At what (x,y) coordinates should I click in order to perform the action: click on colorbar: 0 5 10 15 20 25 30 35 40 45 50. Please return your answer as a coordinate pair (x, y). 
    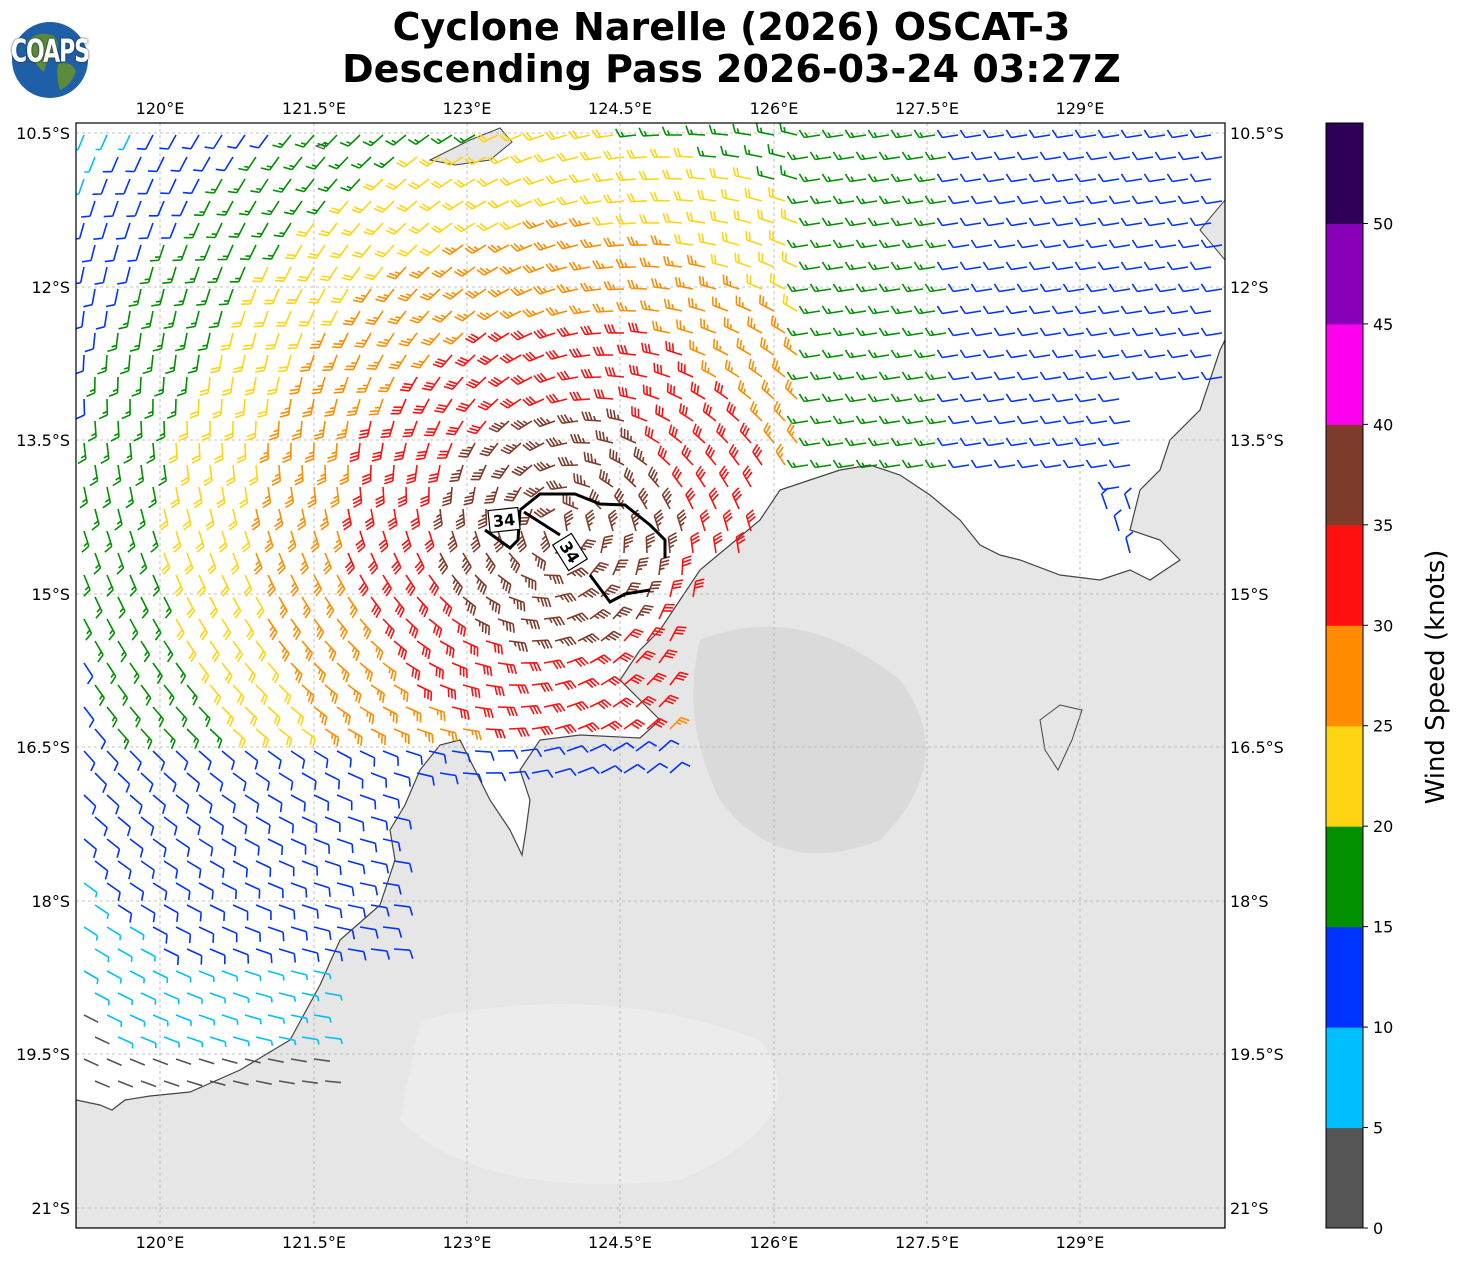
    Looking at the image, I should click on (1359, 680).